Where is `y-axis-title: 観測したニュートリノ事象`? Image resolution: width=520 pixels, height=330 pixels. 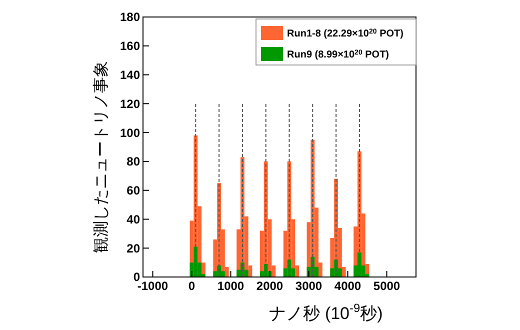
y-axis-title: 観測したニュートリノ事象 is located at coordinates (101, 157).